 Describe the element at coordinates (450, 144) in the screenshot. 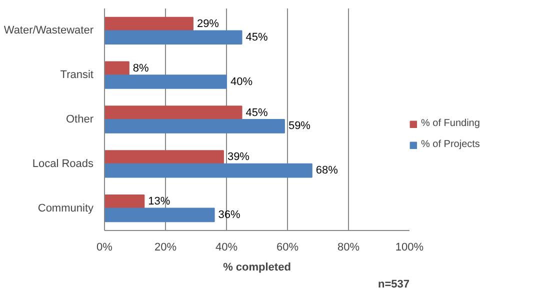

I see `legend-label: % of Projects` at that location.